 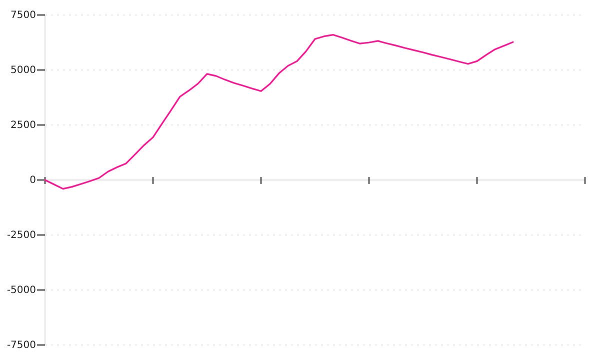 I want to click on y-tick-label: -7500, so click(x=21, y=346).